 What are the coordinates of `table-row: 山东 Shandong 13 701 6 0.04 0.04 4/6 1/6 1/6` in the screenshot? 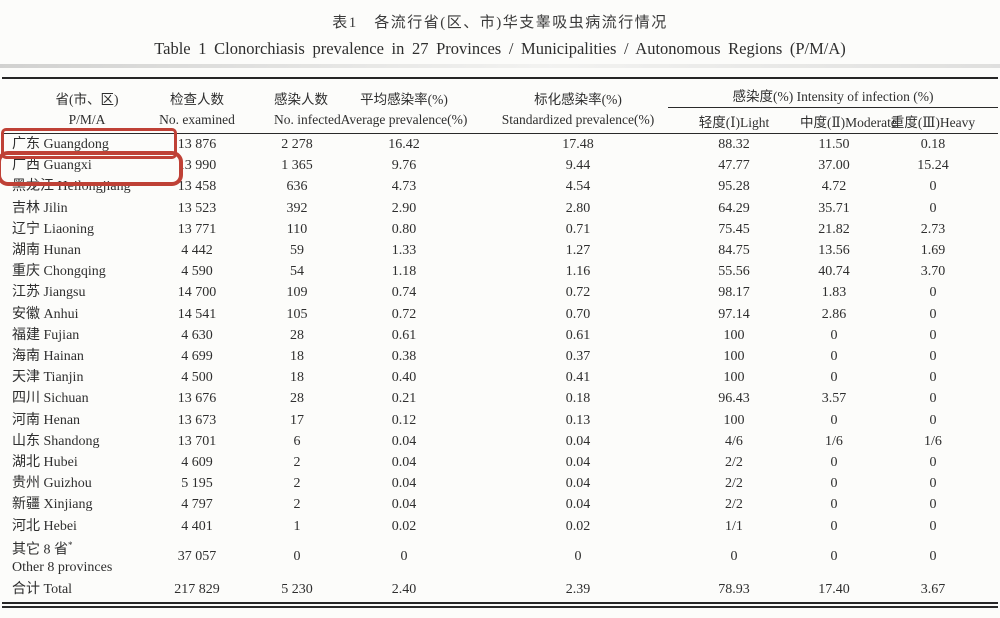 It's located at (500, 441).